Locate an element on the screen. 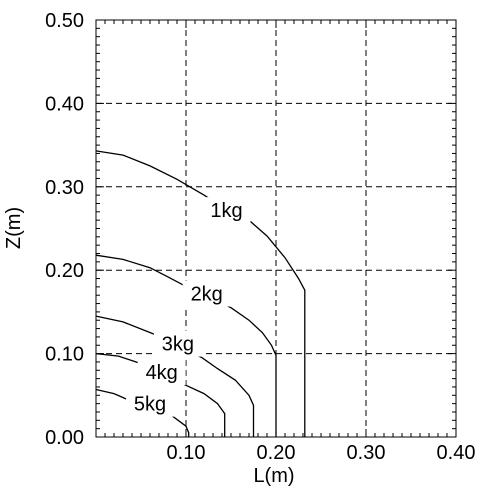 The width and height of the screenshot is (494, 492). contour-labels: 1kg 2kg 3kg 4kg 5kg is located at coordinates (188, 307).